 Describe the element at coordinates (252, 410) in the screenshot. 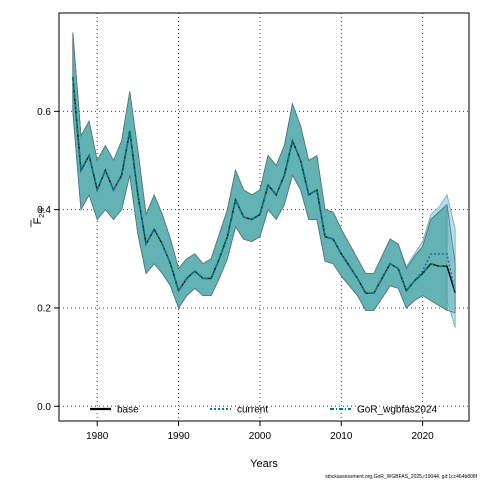

I see `legend-label-current: current` at that location.